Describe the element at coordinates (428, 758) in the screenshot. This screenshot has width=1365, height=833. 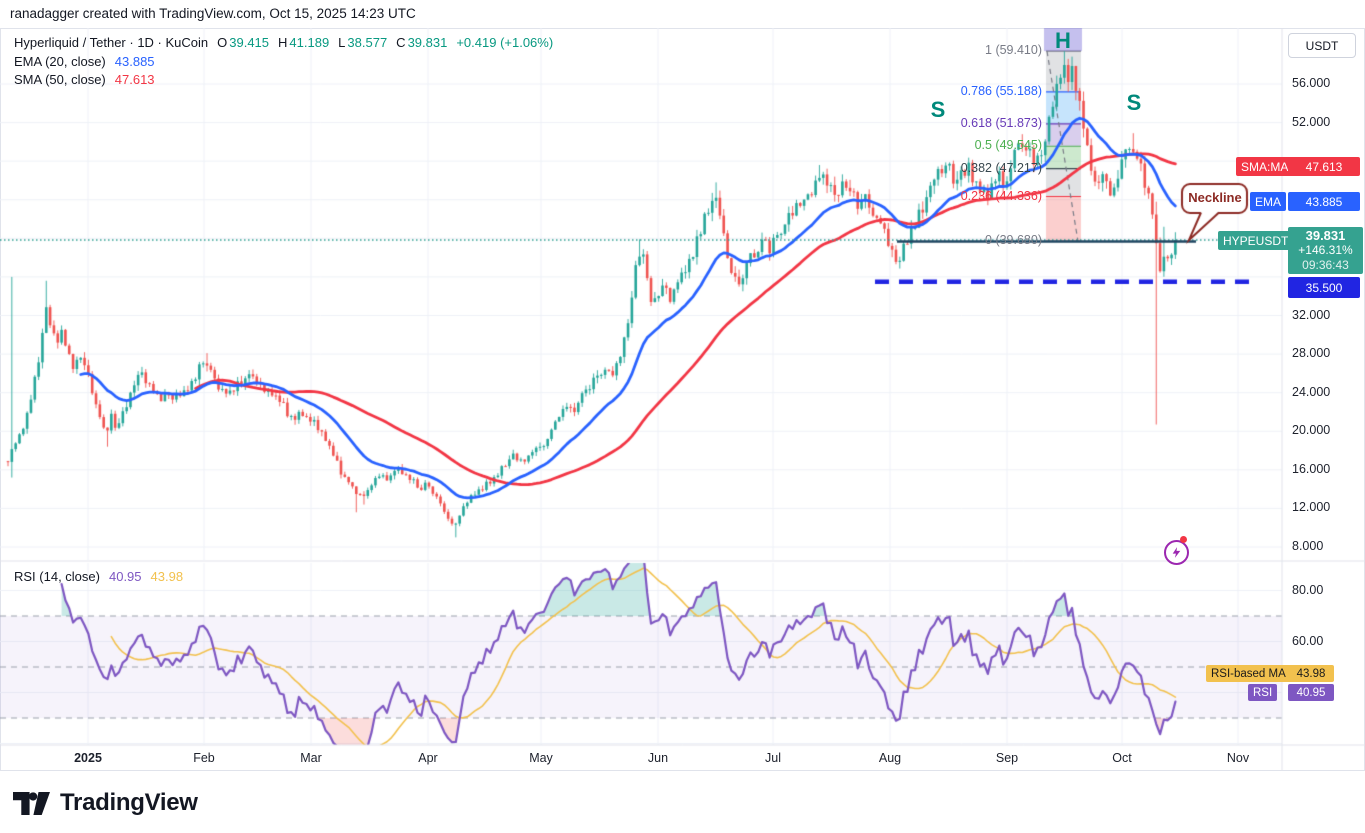
I see `x-axis-label: Apr` at that location.